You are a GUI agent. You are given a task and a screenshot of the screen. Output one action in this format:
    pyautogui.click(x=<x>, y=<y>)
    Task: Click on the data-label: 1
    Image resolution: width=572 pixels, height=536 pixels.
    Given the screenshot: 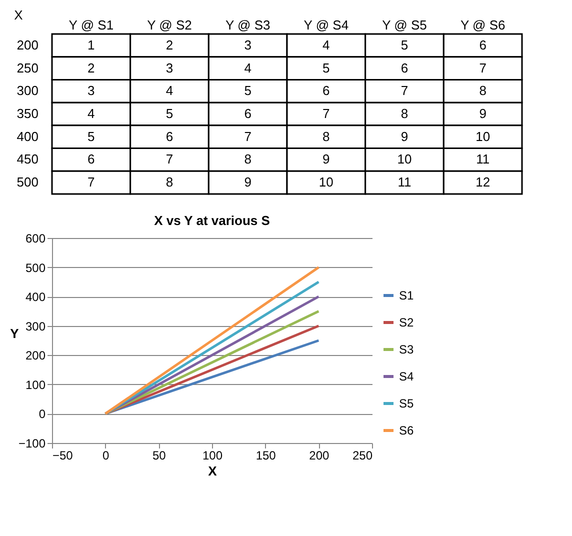 What is the action you would take?
    pyautogui.click(x=91, y=44)
    